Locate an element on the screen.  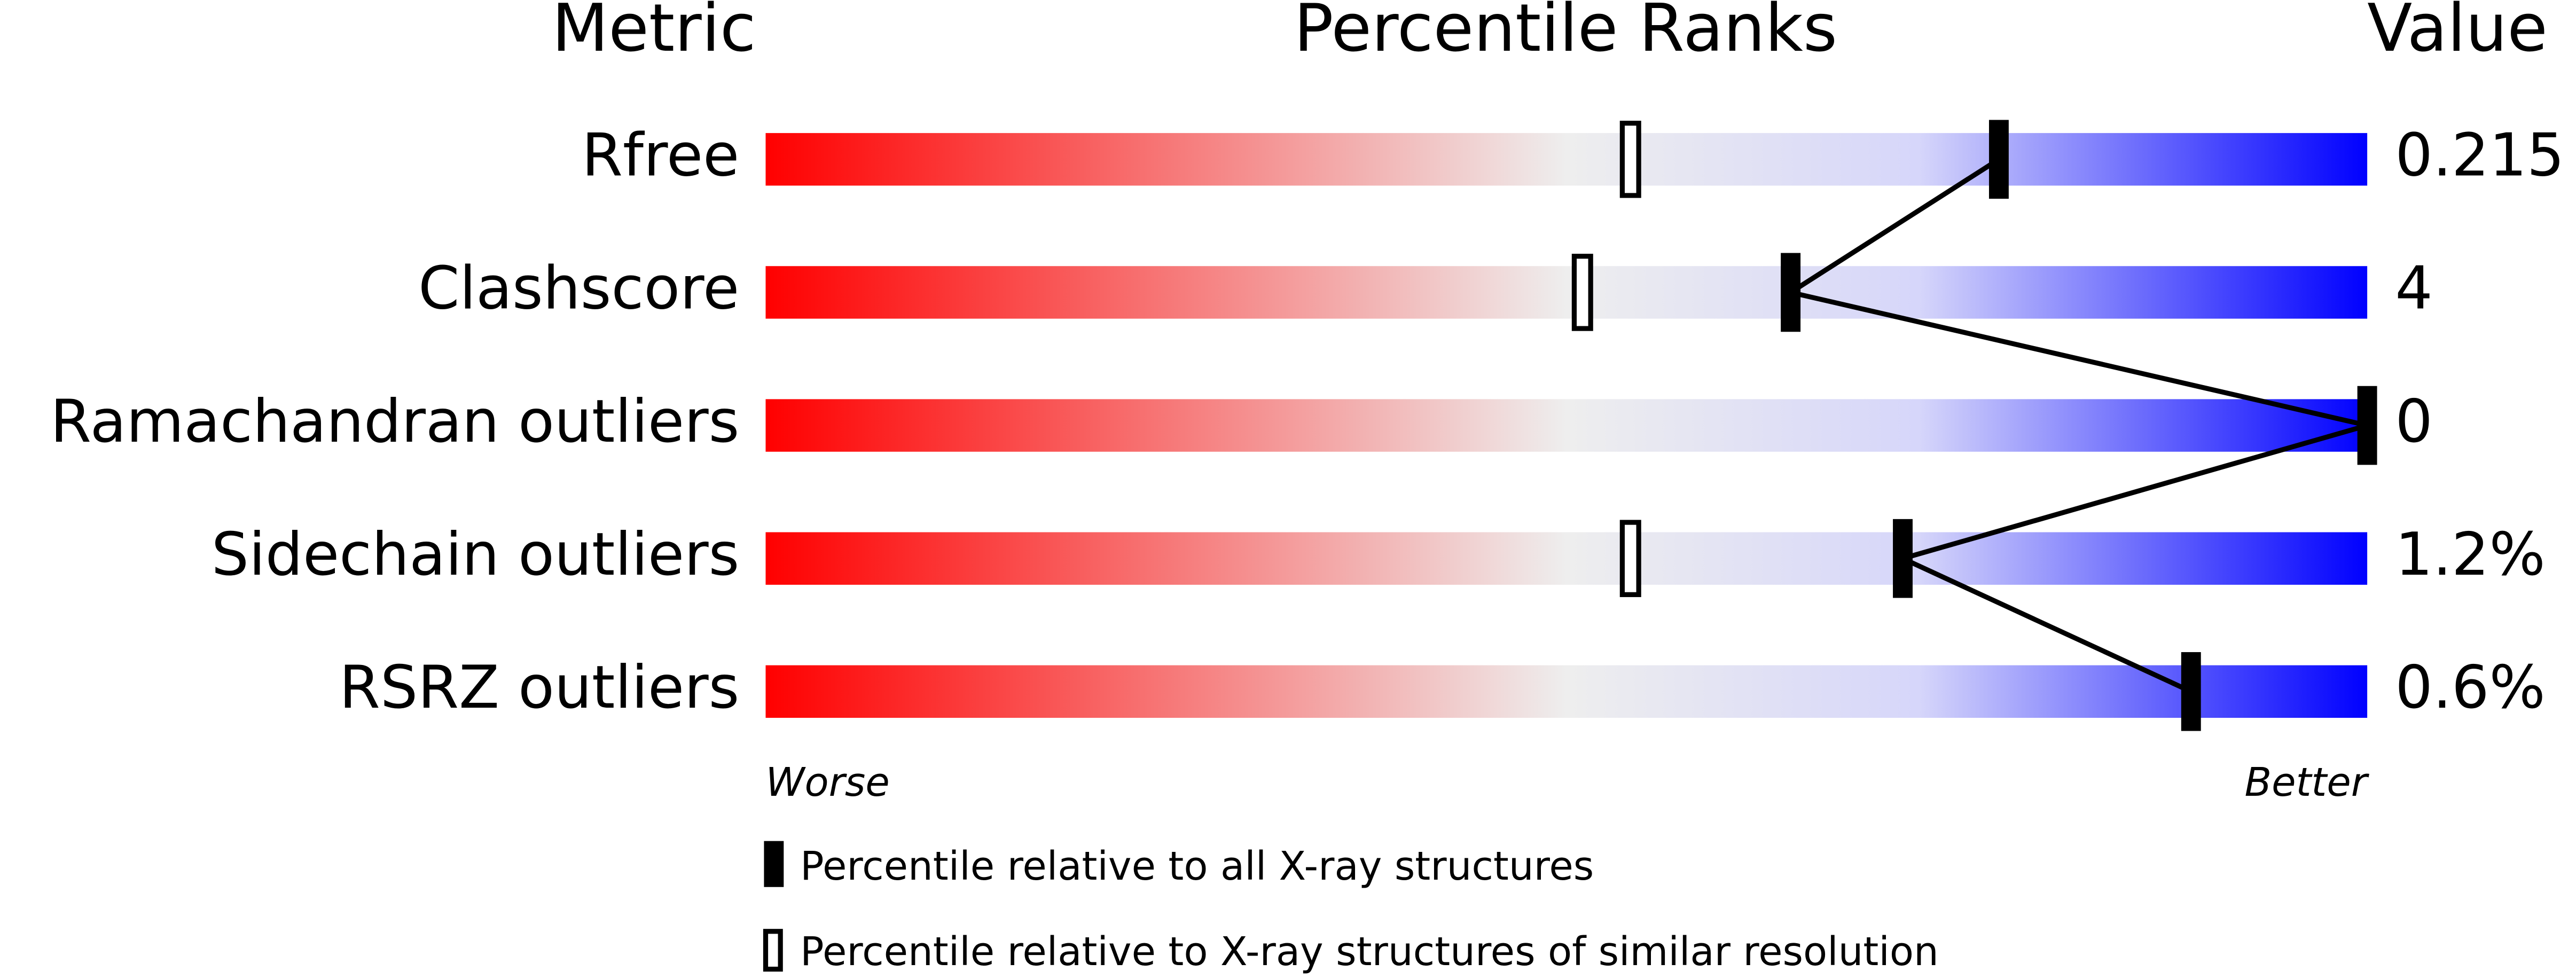
metric-value: 4 is located at coordinates (2413, 288).